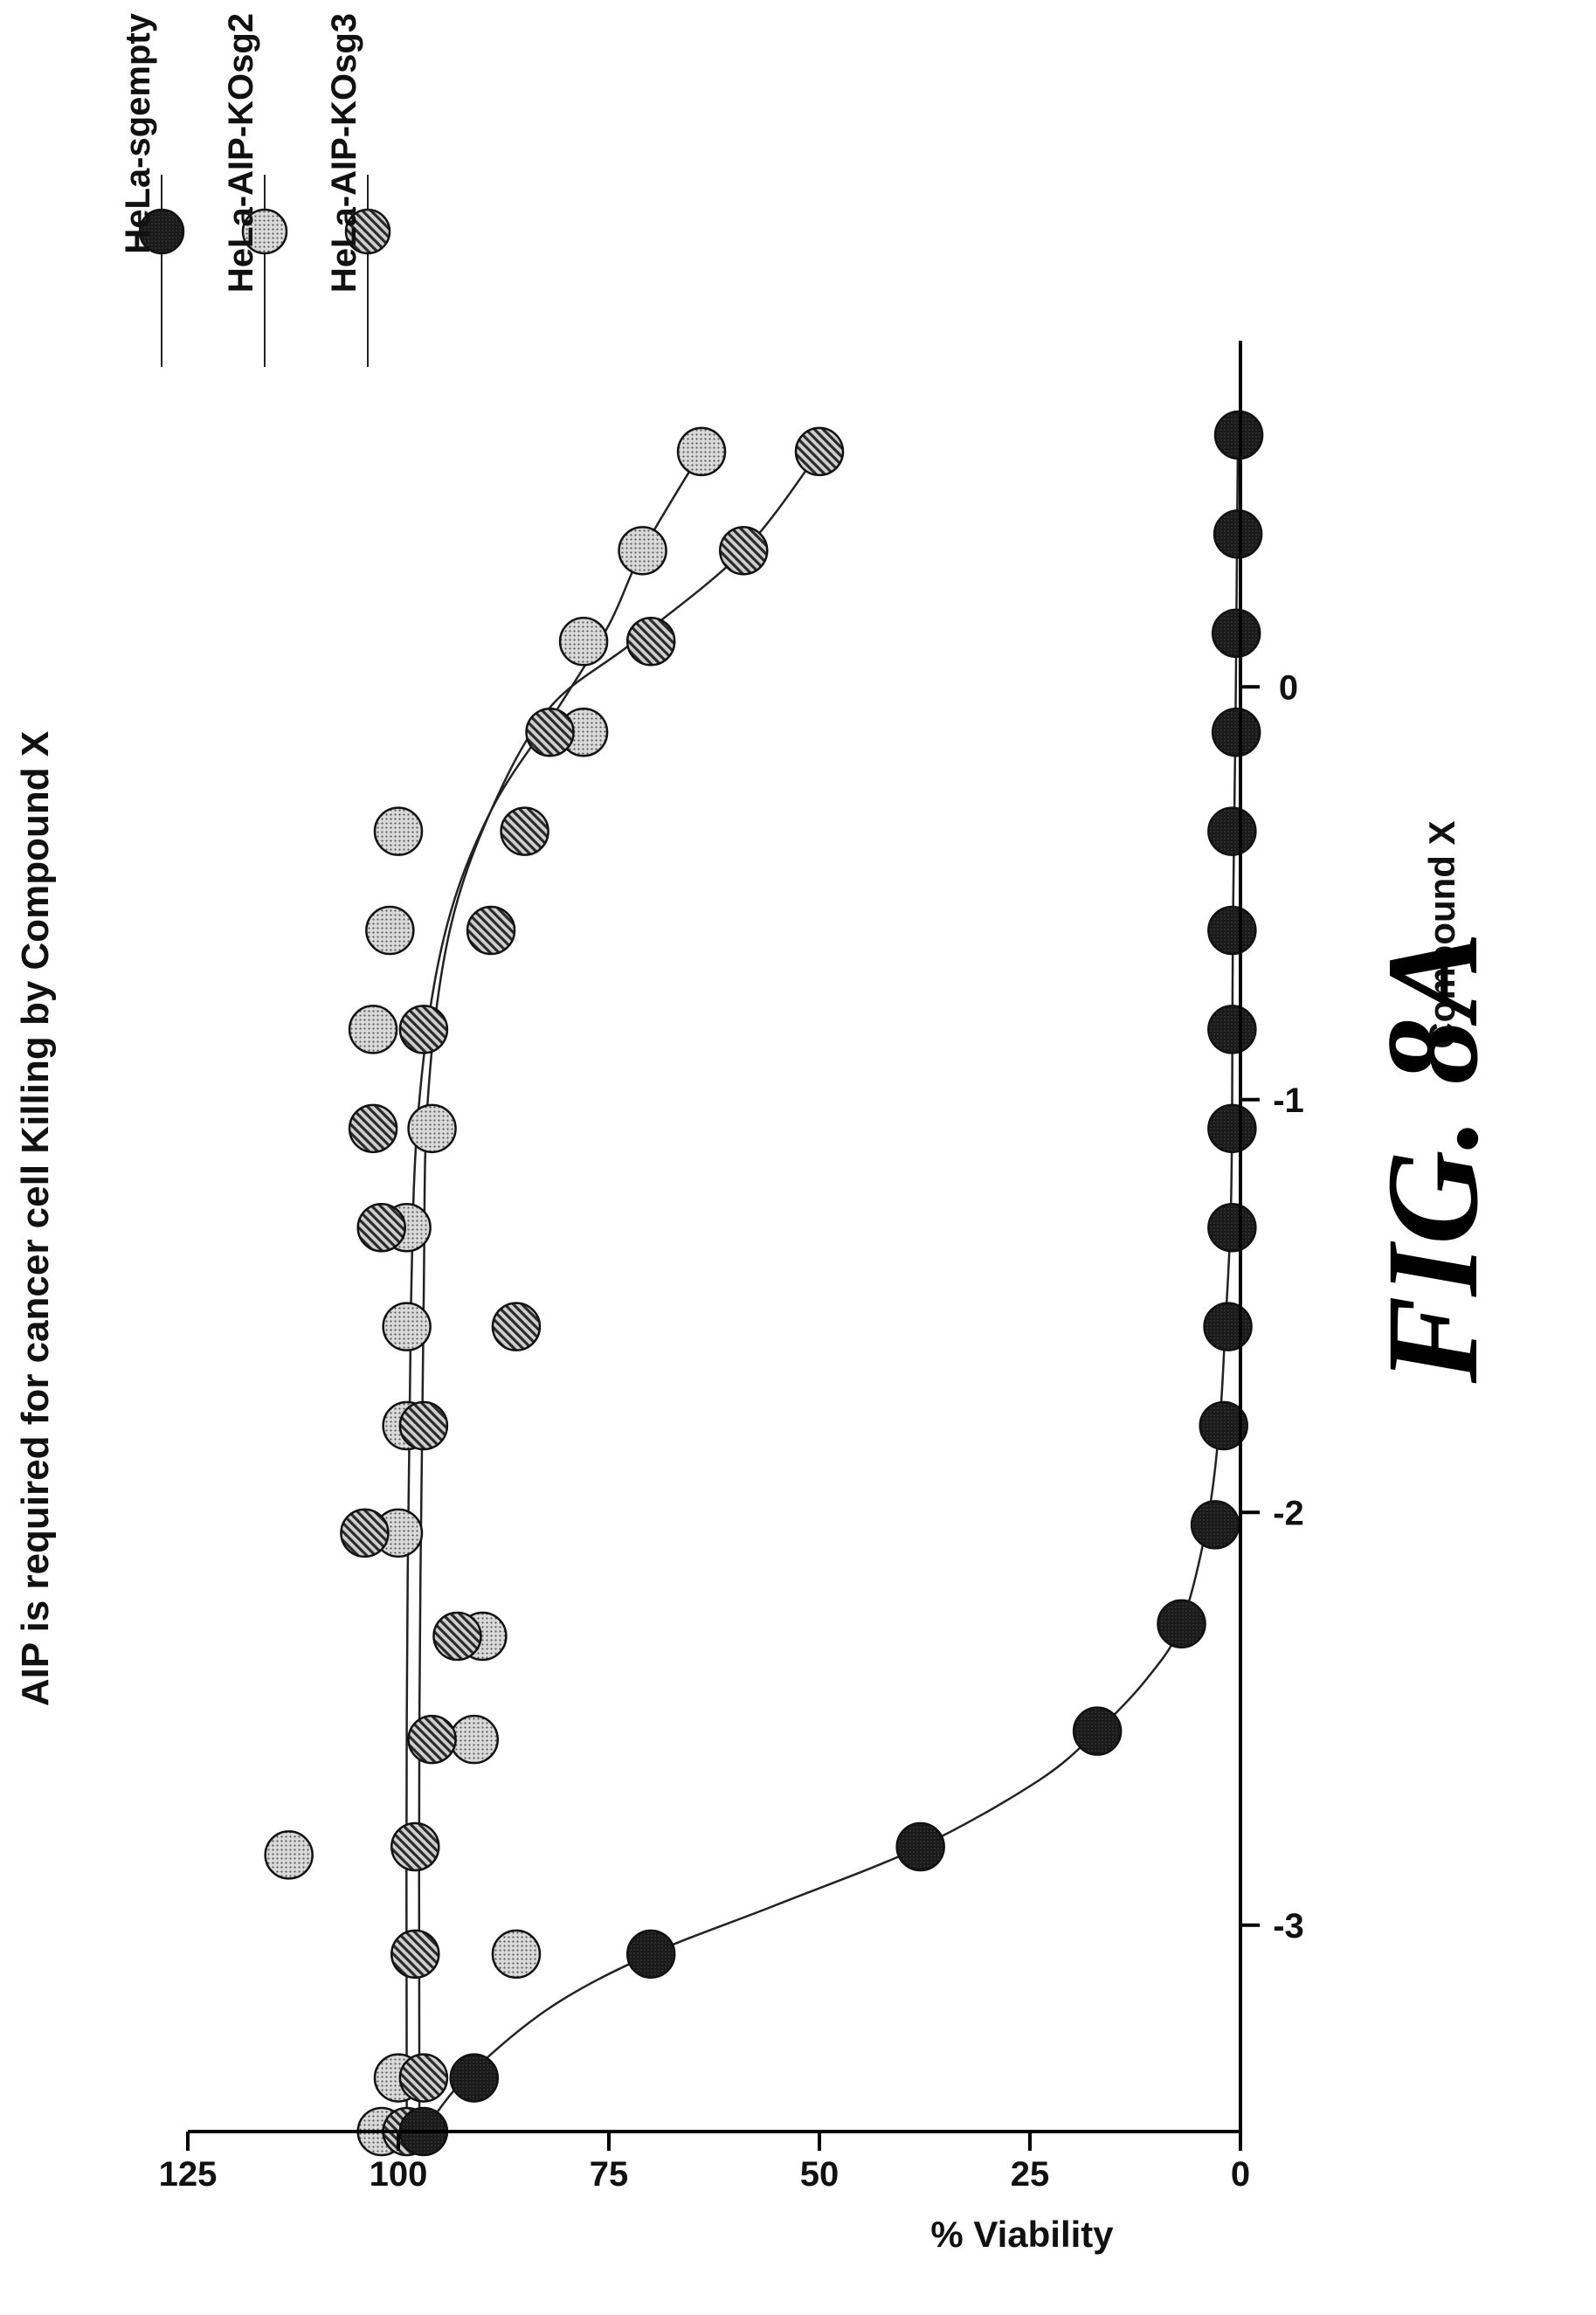 The height and width of the screenshot is (2315, 1596). What do you see at coordinates (819, 2175) in the screenshot?
I see `y-tick-label: 50` at bounding box center [819, 2175].